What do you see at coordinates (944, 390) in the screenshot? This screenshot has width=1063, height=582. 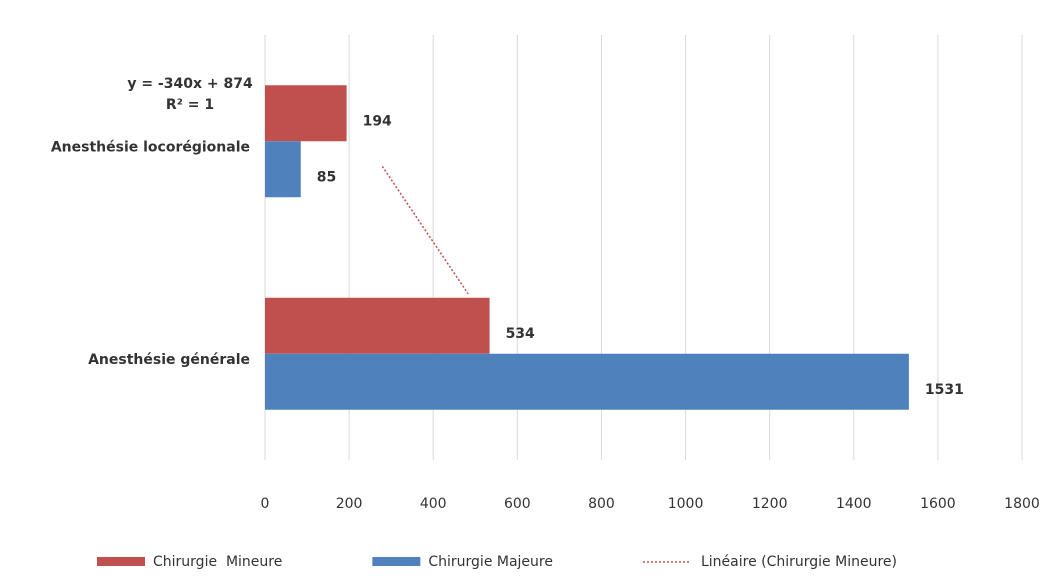 I see `data-label: 1531` at bounding box center [944, 390].